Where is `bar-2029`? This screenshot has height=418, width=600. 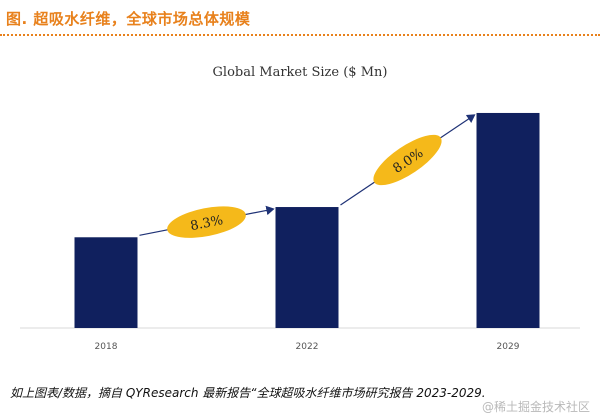
bar-2029 is located at coordinates (508, 220).